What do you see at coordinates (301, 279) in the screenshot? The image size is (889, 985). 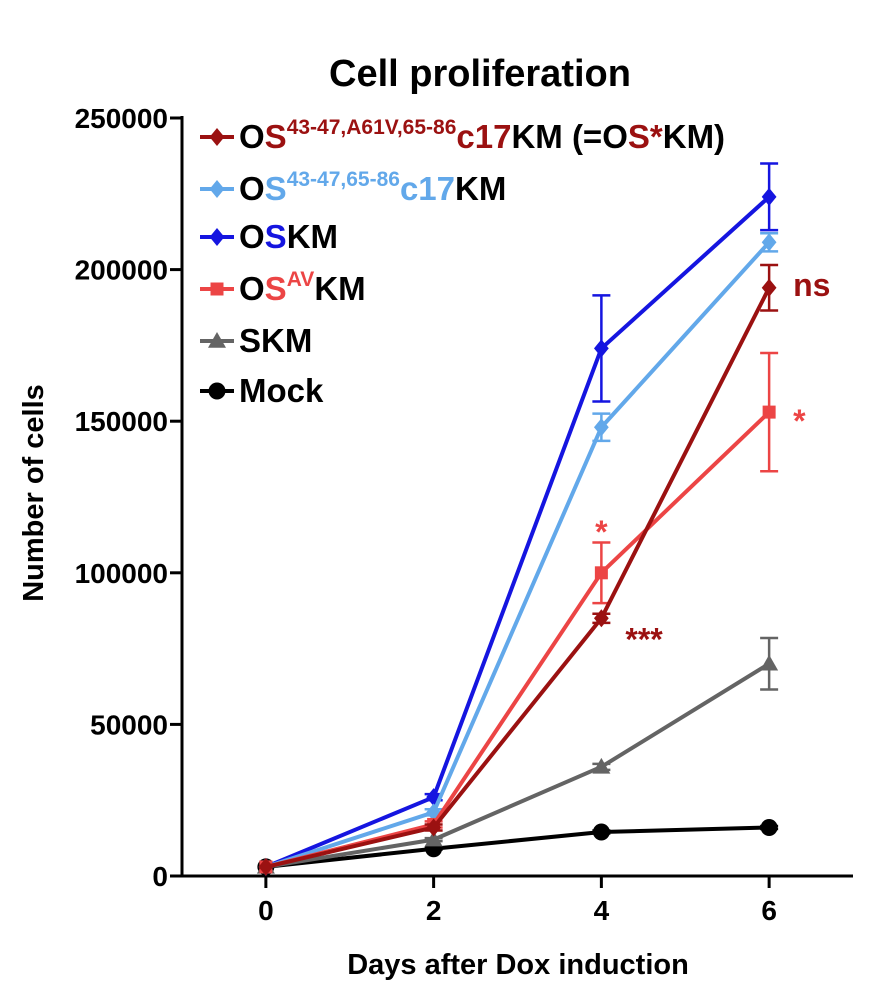 I see `legend-label-part: AV` at bounding box center [301, 279].